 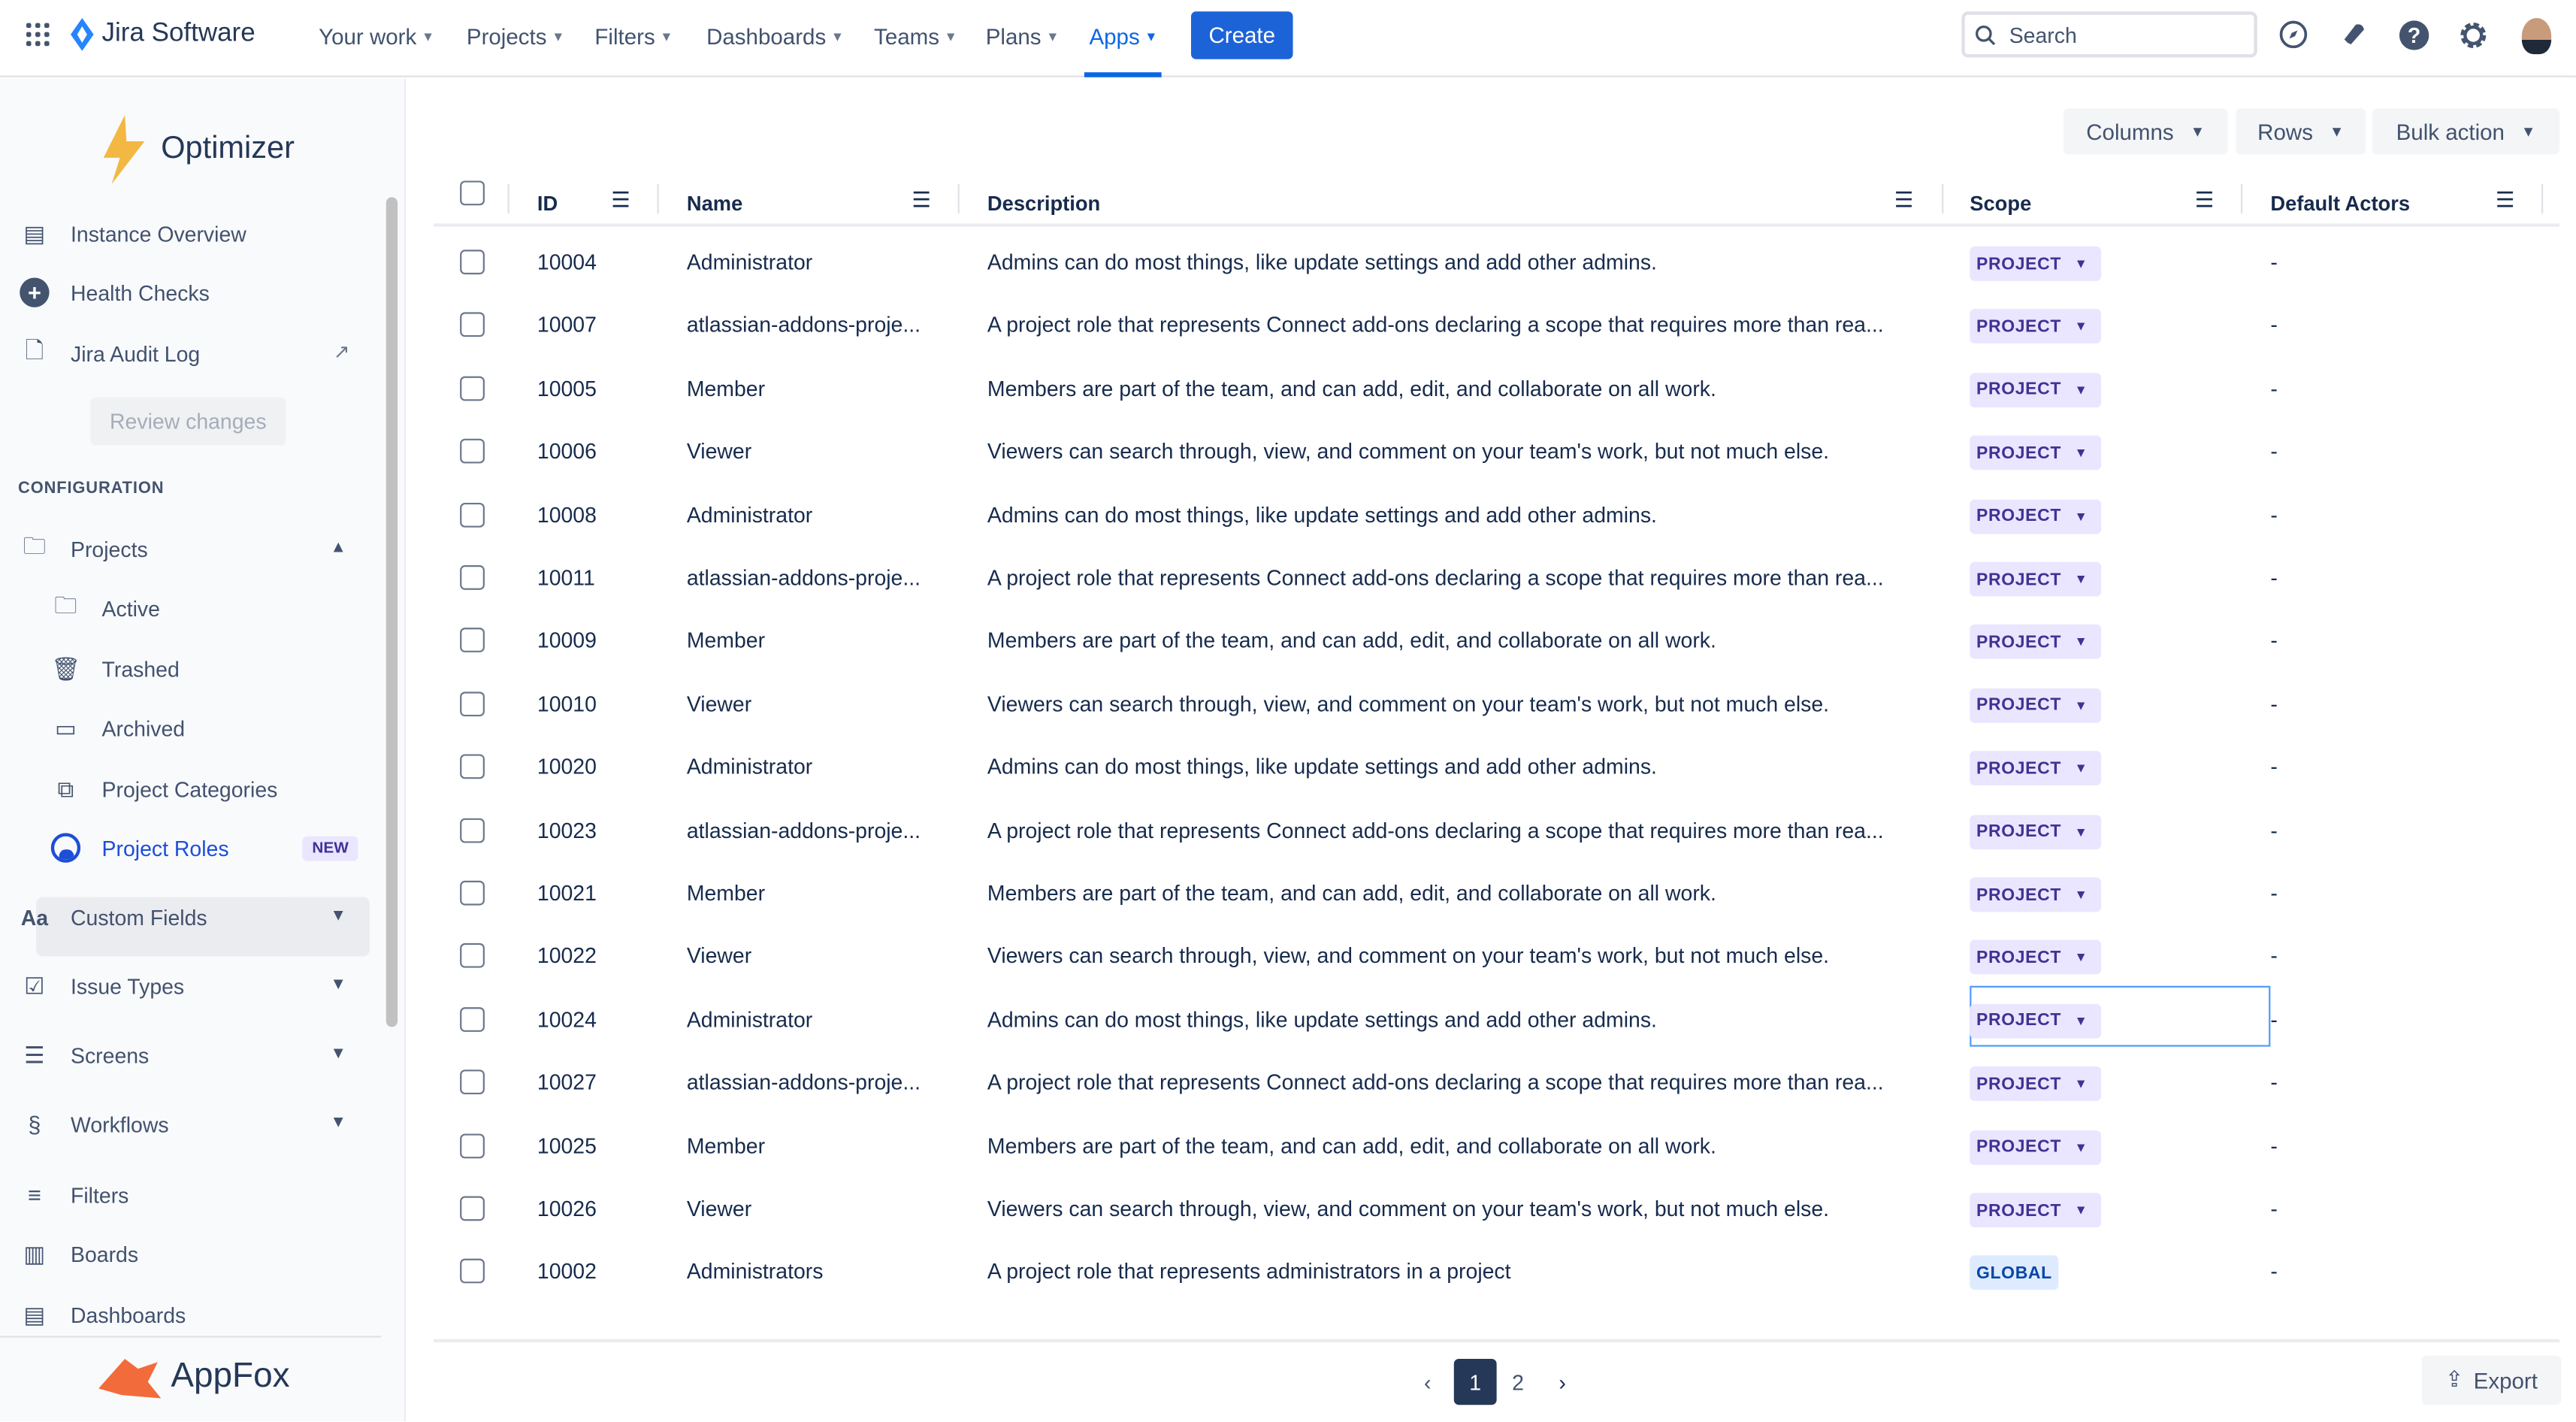 What do you see at coordinates (105, 608) in the screenshot?
I see `sidebar-item-active: 🗀 Active` at bounding box center [105, 608].